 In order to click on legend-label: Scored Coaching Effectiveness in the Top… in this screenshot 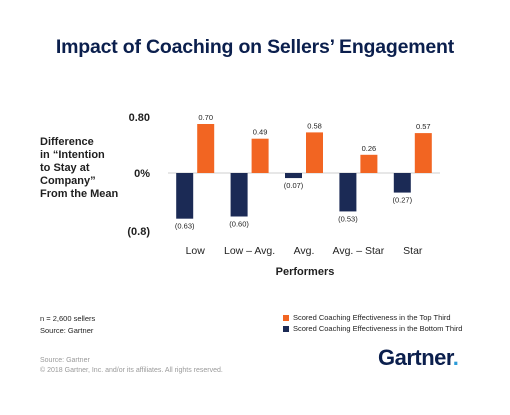, I will do `click(372, 317)`.